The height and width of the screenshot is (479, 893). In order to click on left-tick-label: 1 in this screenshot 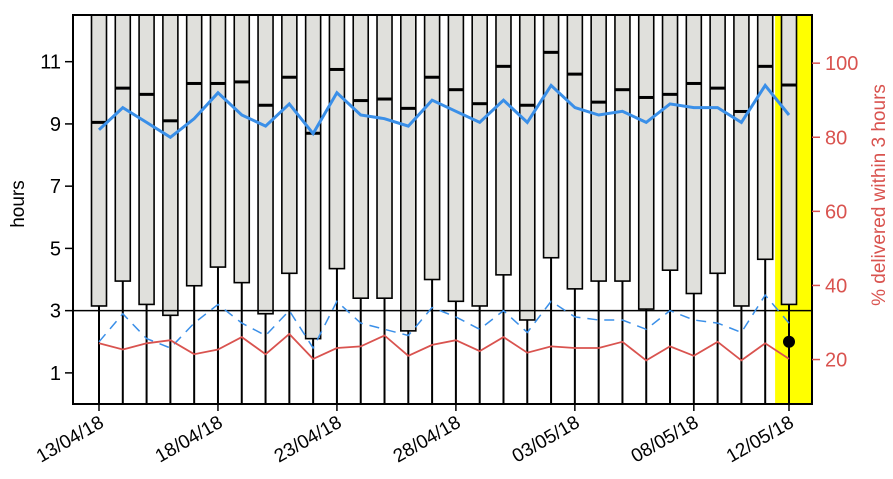, I will do `click(55, 374)`.